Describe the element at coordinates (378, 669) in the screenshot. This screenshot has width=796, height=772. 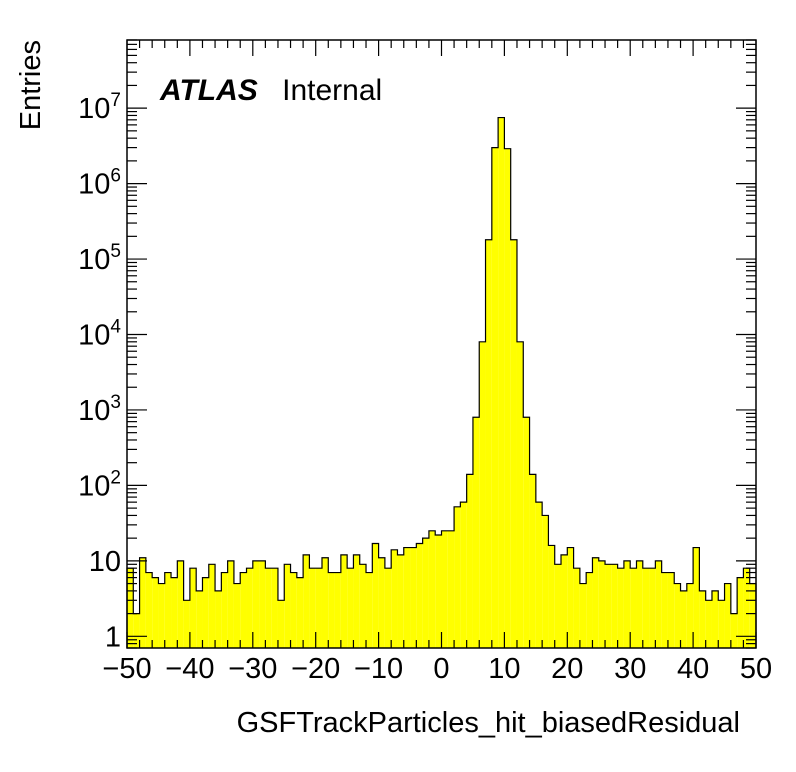
I see `x-tick-label: −10` at that location.